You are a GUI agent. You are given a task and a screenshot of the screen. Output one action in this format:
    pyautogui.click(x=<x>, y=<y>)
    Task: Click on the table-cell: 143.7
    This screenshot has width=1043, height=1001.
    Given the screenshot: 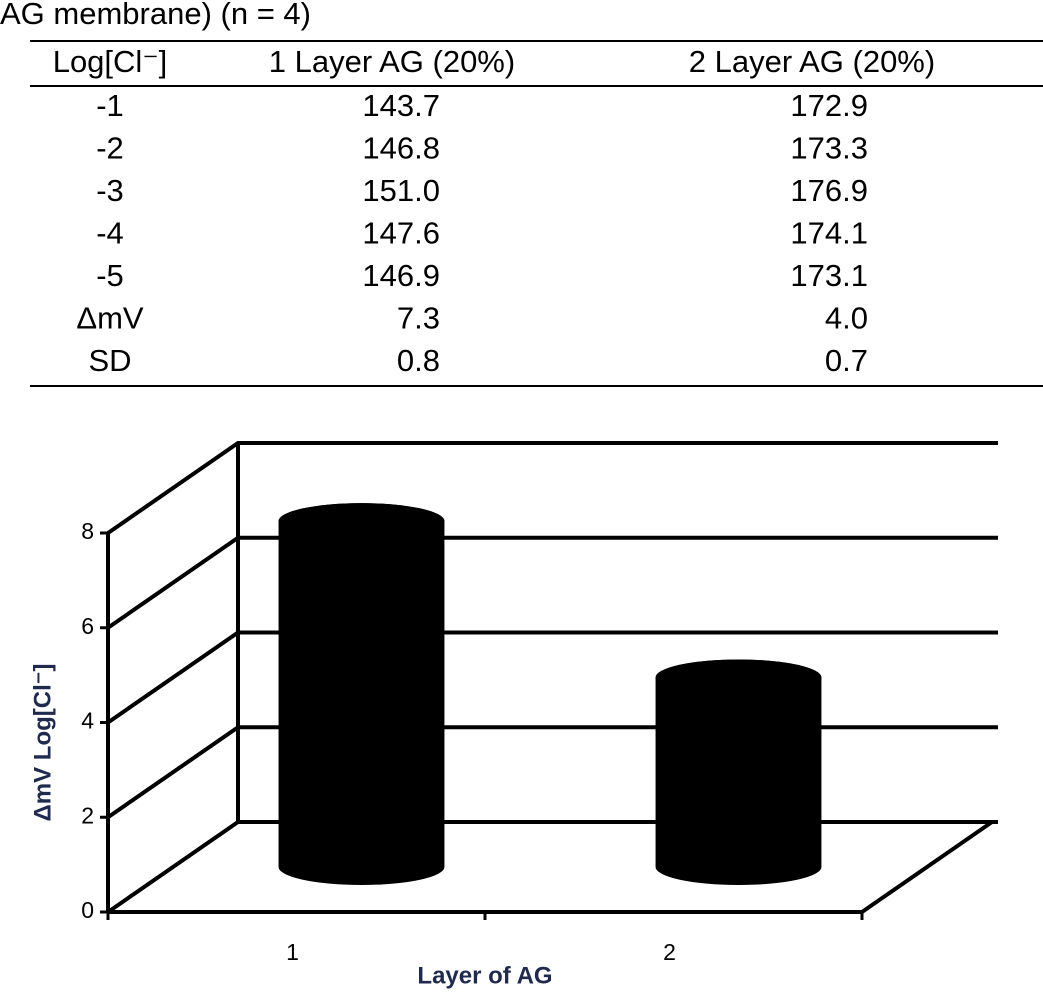 What is the action you would take?
    pyautogui.click(x=401, y=105)
    